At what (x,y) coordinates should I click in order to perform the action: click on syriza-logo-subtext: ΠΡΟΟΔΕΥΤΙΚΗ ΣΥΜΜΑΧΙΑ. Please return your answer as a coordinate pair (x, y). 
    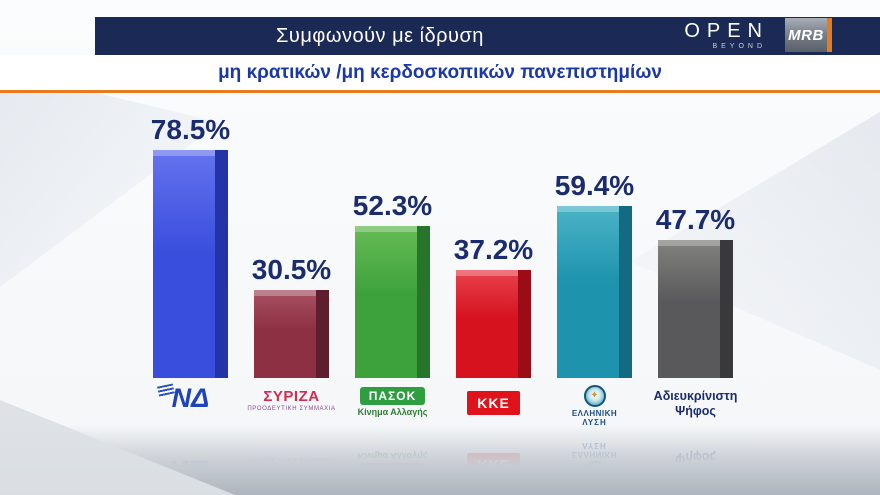
    Looking at the image, I should click on (291, 409).